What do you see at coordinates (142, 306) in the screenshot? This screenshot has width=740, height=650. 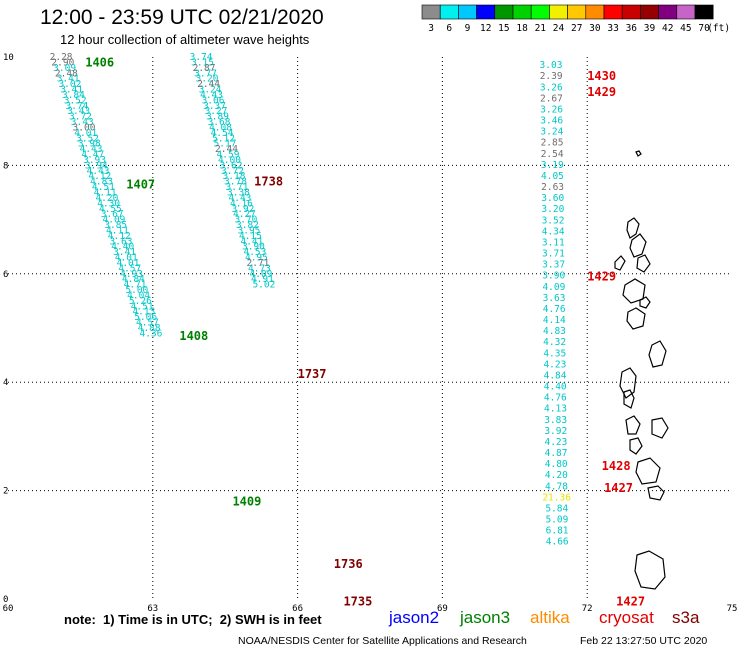 I see `swh-value-label: 4.51` at bounding box center [142, 306].